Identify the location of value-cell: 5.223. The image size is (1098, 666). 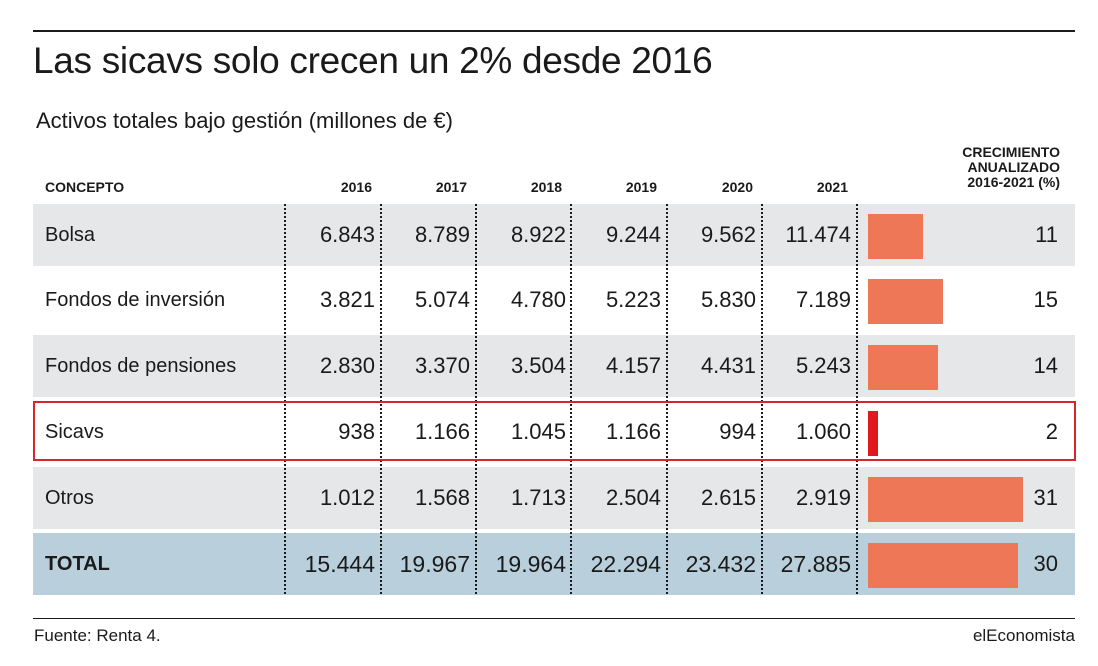
(633, 299).